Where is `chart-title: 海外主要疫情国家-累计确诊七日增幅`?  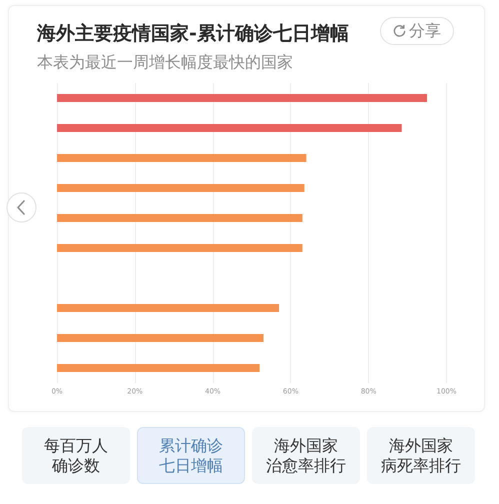 chart-title: 海外主要疫情国家-累计确诊七日增幅 is located at coordinates (192, 33).